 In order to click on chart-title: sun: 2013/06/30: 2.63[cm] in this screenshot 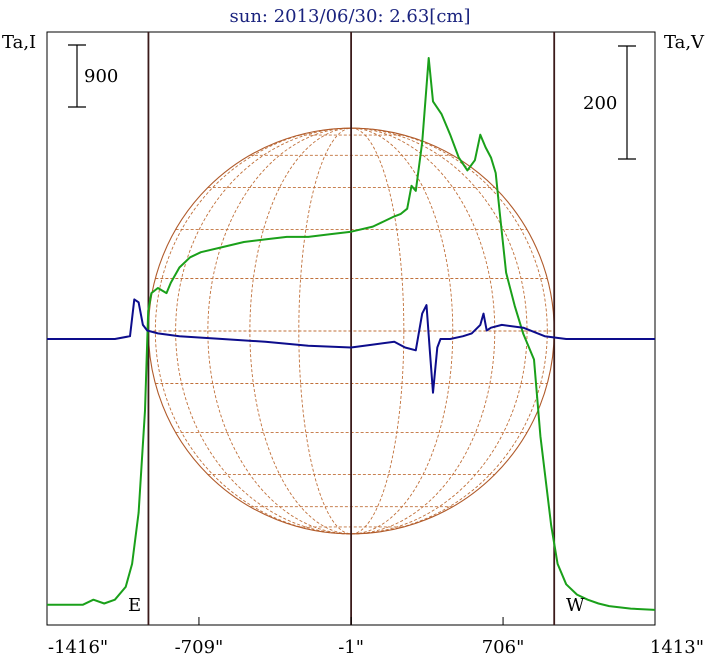, I will do `click(349, 16)`.